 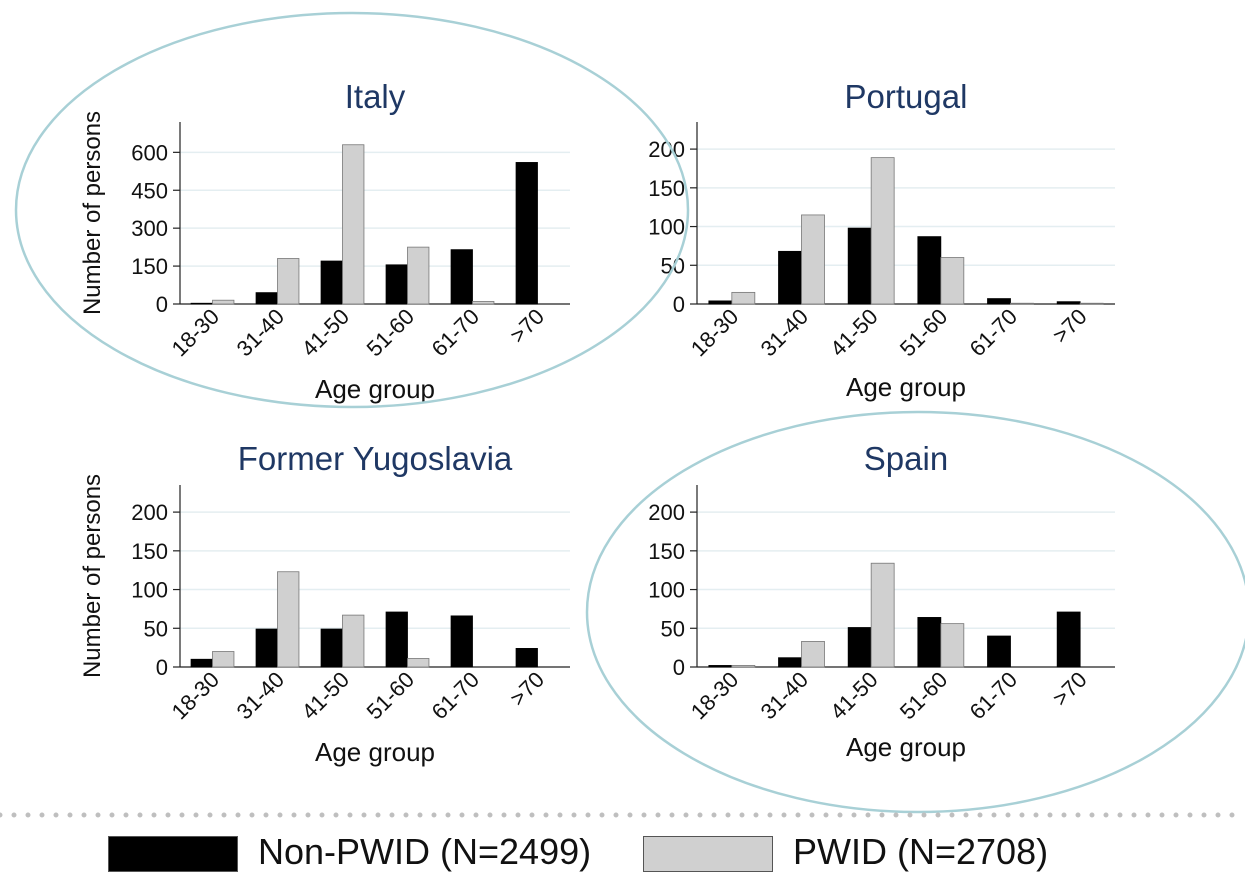 What do you see at coordinates (906, 96) in the screenshot?
I see `chart-title: Portugal` at bounding box center [906, 96].